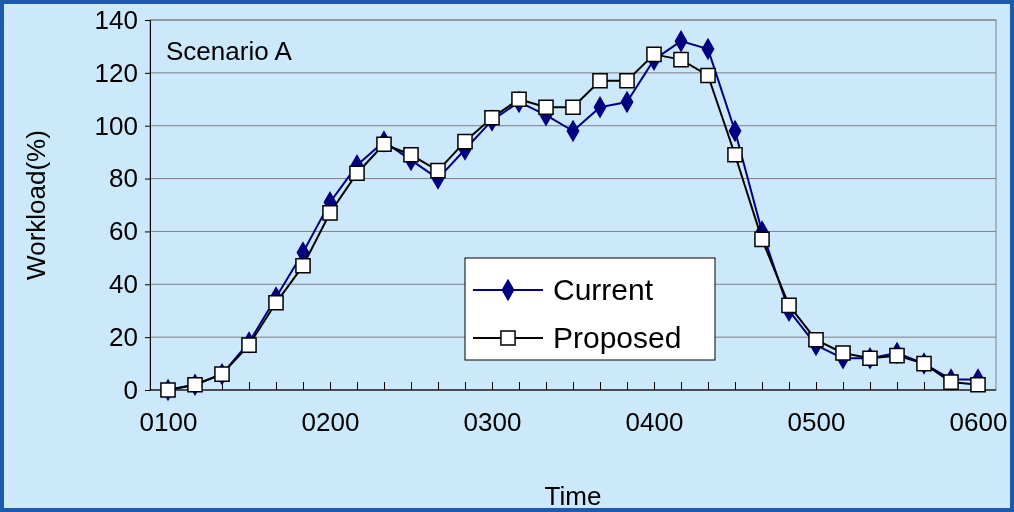  What do you see at coordinates (123, 284) in the screenshot?
I see `y-tick-label: 40` at bounding box center [123, 284].